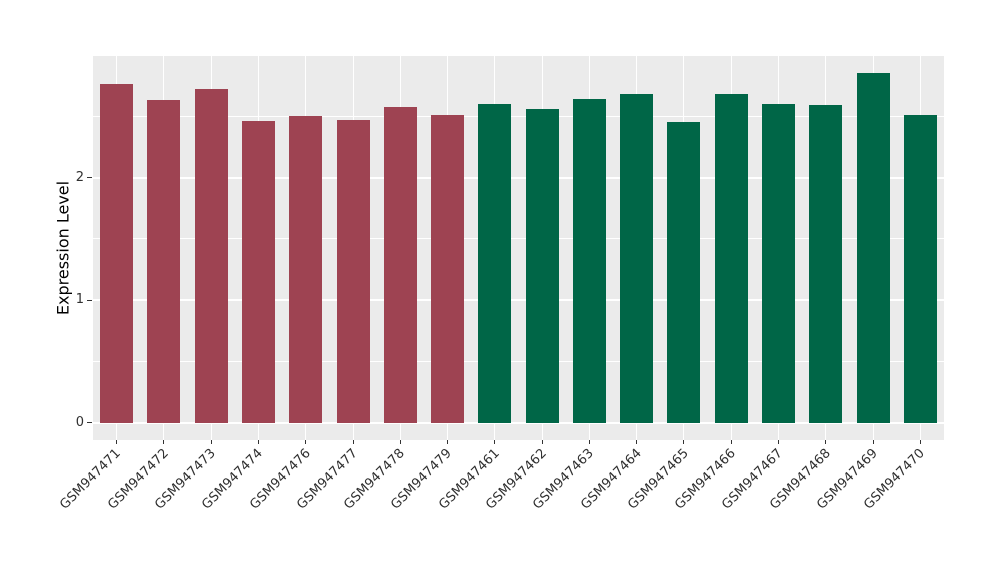 The width and height of the screenshot is (1000, 580). Describe the element at coordinates (63, 248) in the screenshot. I see `y-axis-title: Expression Level` at that location.